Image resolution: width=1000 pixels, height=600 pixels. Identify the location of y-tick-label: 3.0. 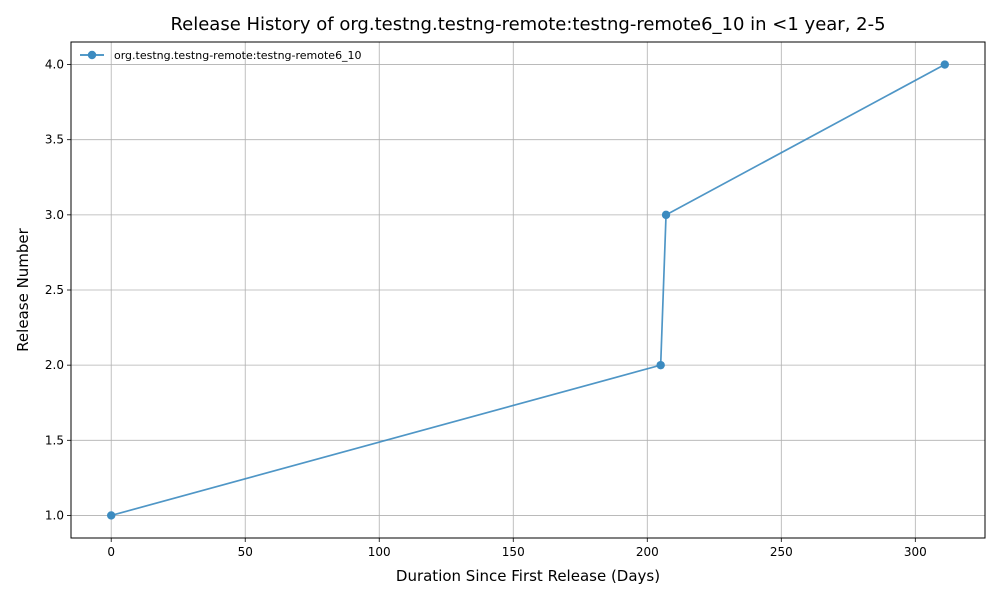
(54, 215).